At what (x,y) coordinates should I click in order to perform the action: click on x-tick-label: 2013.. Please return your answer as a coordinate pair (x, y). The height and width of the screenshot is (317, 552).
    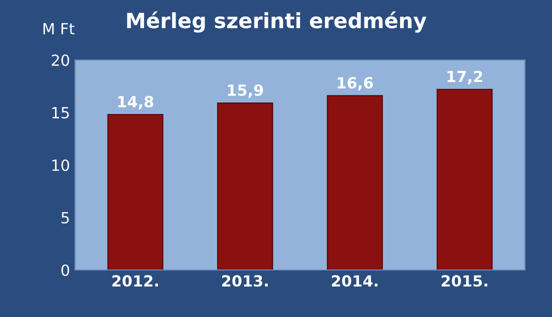
    Looking at the image, I should click on (245, 281).